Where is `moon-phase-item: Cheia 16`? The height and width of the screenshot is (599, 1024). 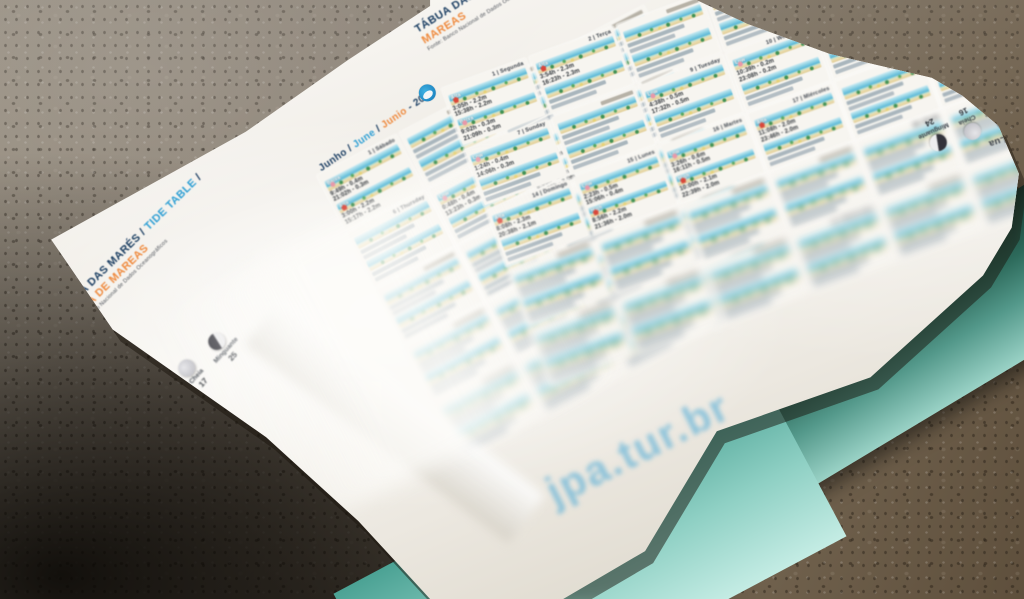
moon-phase-item: Cheia 16 is located at coordinates (968, 123).